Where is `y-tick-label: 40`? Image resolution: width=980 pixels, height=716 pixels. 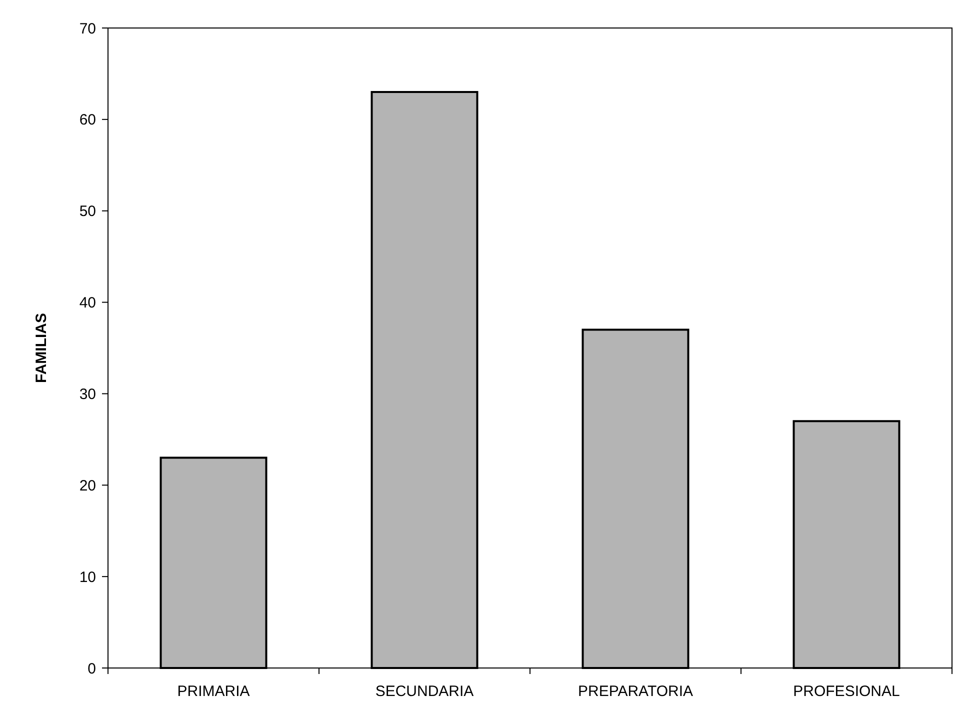 y-tick-label: 40 is located at coordinates (87, 303).